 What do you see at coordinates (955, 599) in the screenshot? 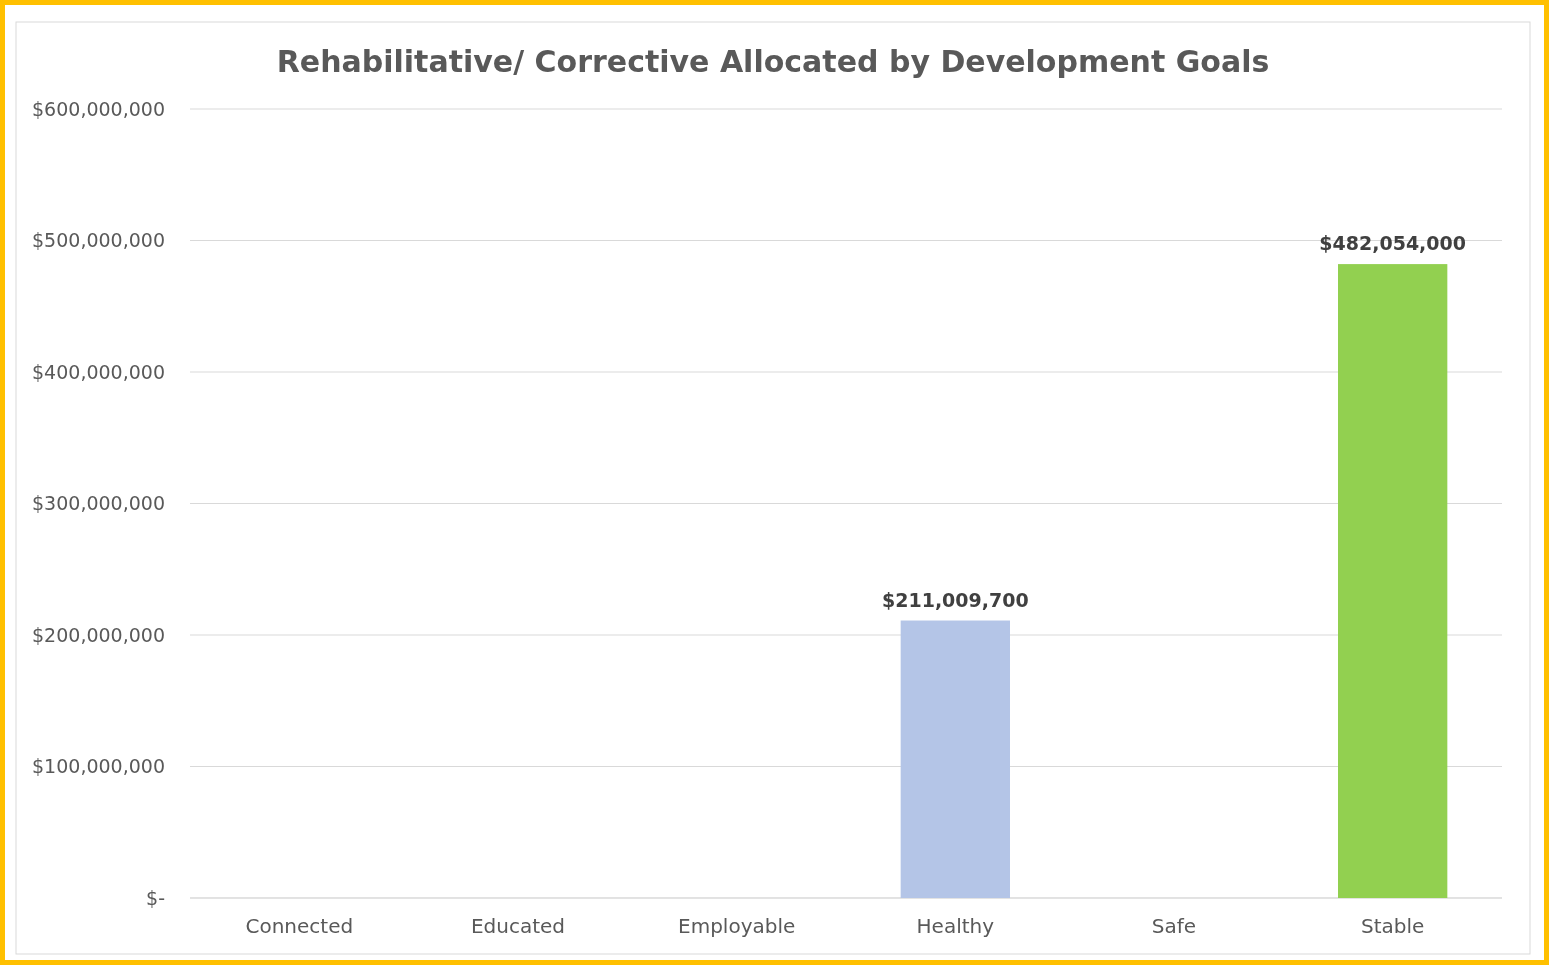
I see `data-label: $211,009,700` at bounding box center [955, 599].